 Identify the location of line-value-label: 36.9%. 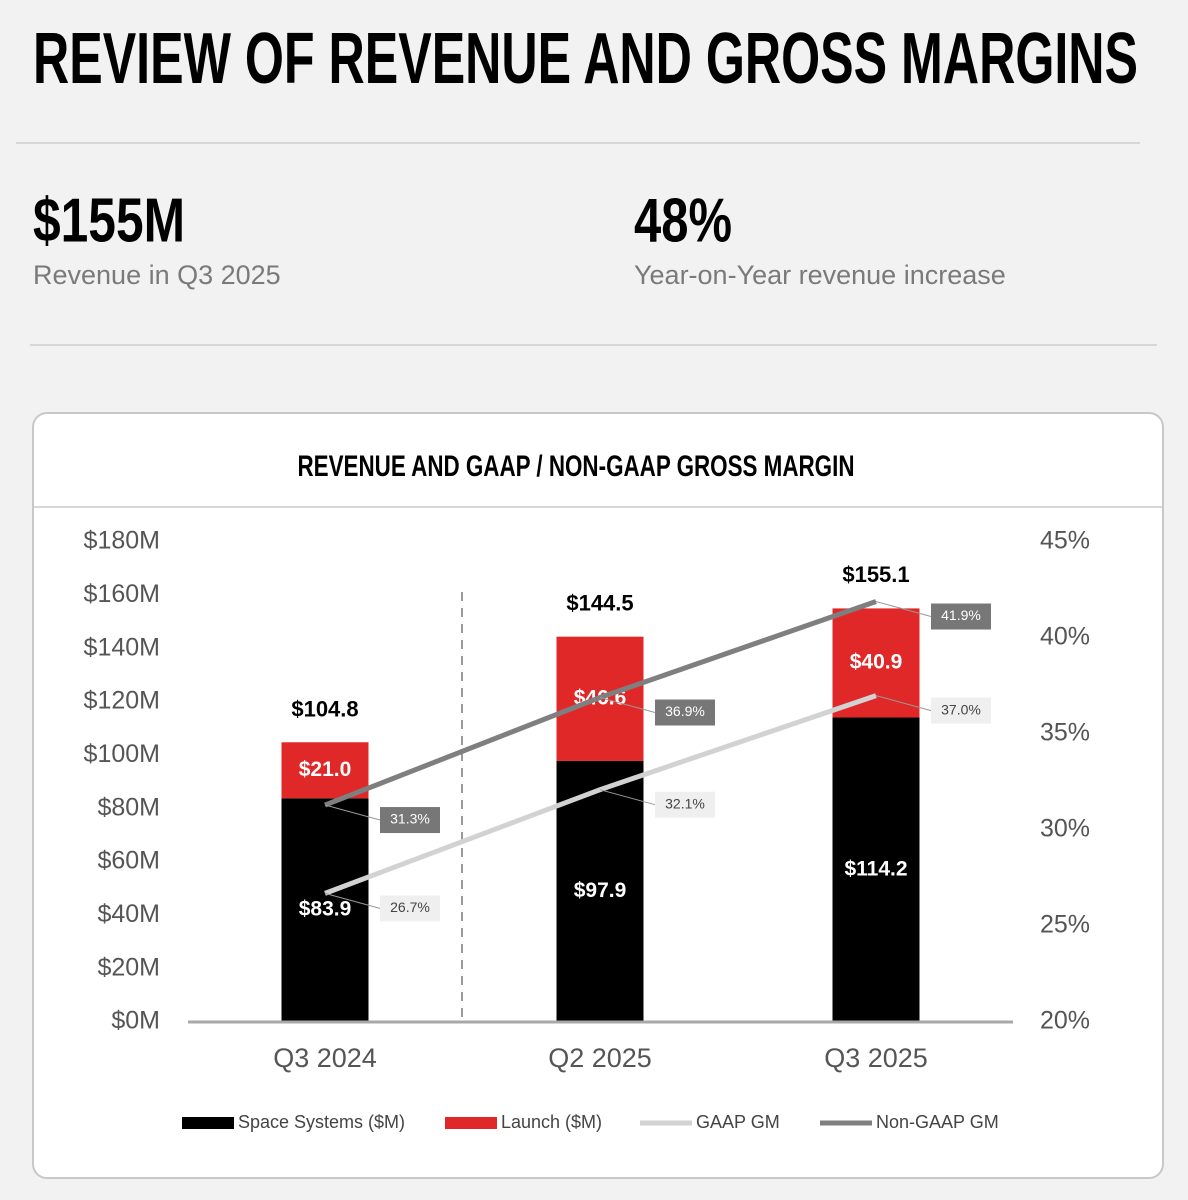
(685, 711).